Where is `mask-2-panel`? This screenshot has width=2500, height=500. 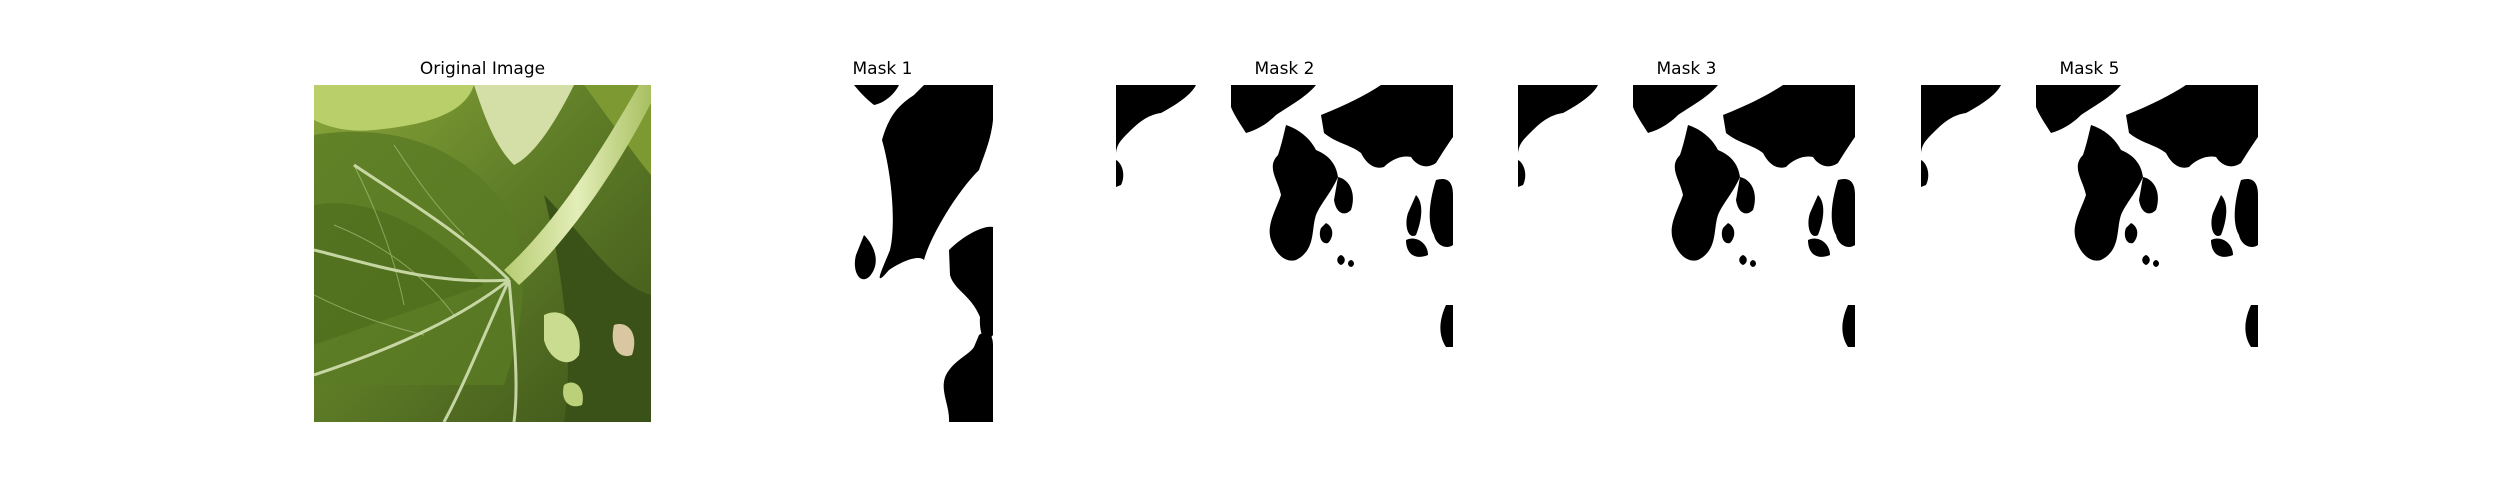
mask-2-panel is located at coordinates (1284, 253).